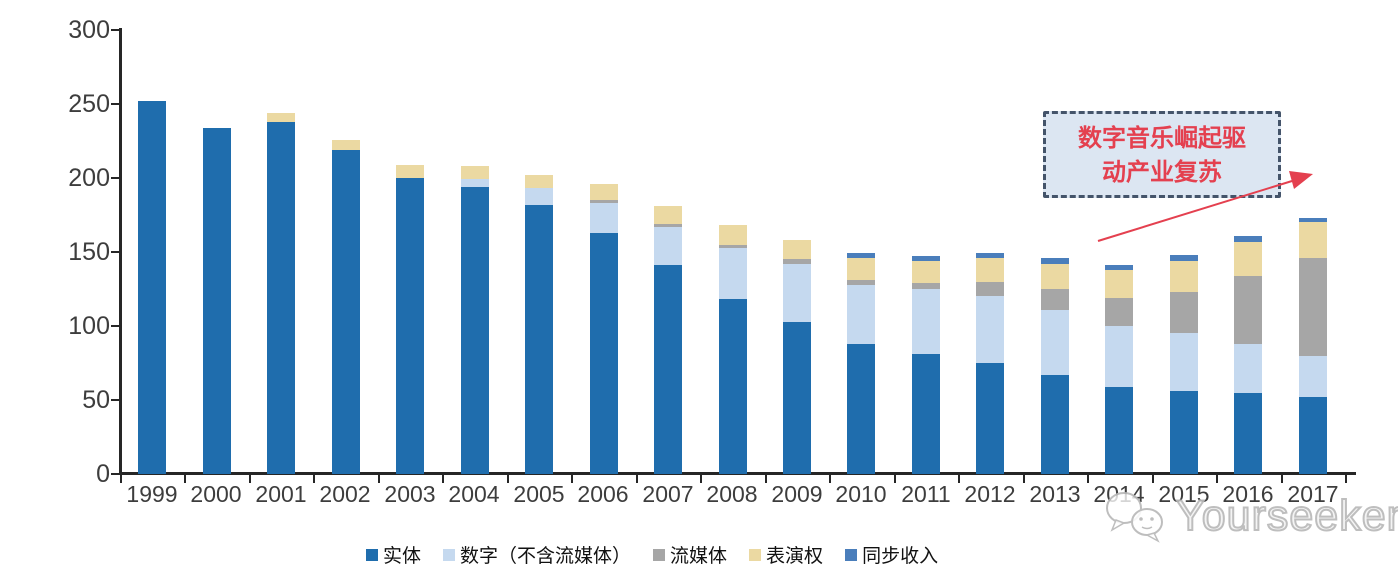 Image resolution: width=1398 pixels, height=582 pixels. Describe the element at coordinates (1055, 299) in the screenshot. I see `bar-segment-series2-2013` at that location.